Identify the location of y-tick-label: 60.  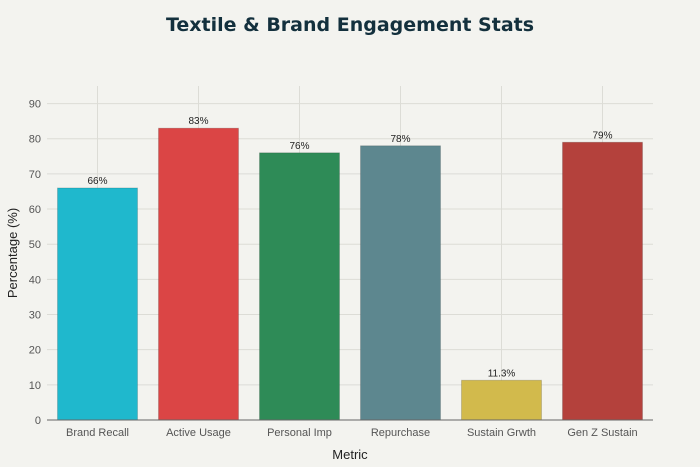
(35, 210).